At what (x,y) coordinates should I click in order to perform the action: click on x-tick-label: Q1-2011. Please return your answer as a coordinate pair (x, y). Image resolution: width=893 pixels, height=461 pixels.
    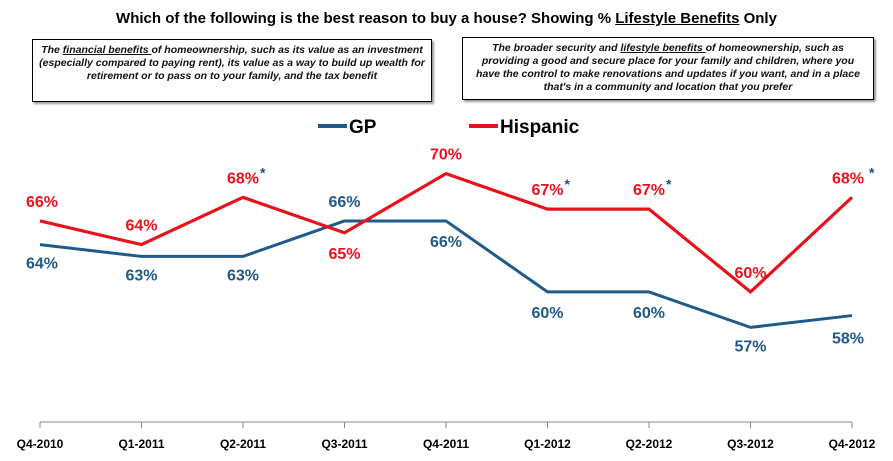
    Looking at the image, I should click on (141, 444).